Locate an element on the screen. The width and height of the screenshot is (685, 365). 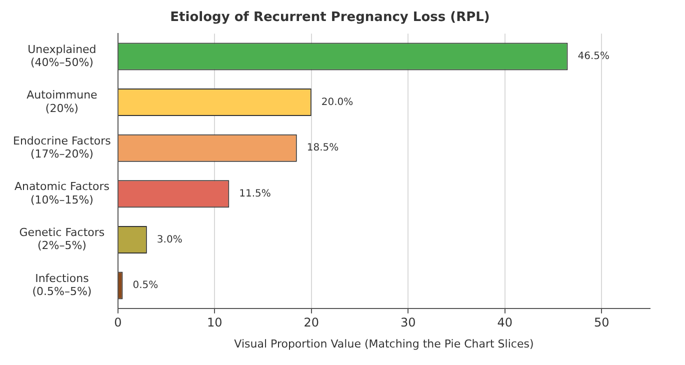
x-tick-label: 0 is located at coordinates (118, 323).